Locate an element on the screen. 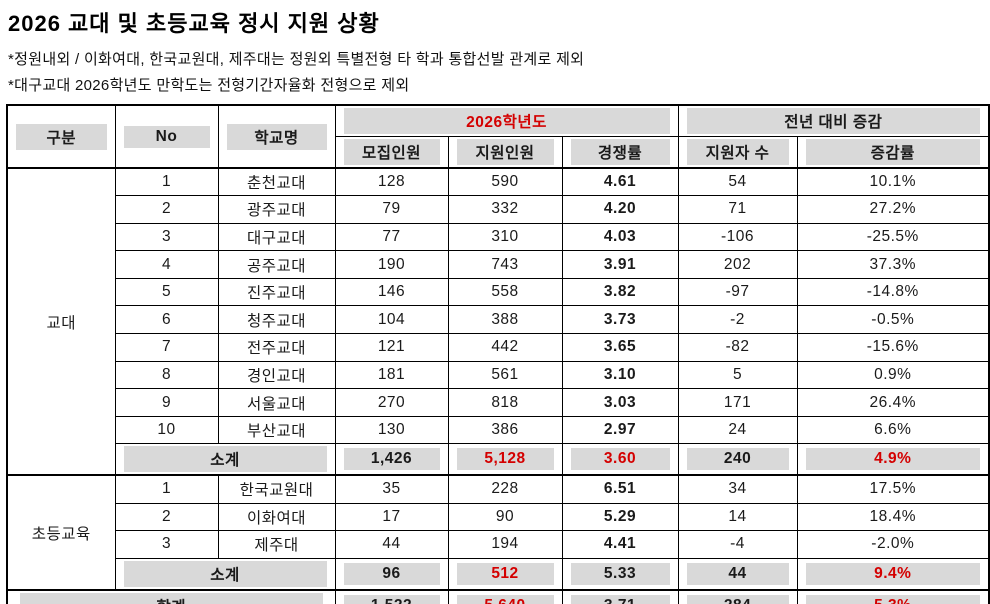  header-prev-applicants: 지원자 수 is located at coordinates (737, 152).